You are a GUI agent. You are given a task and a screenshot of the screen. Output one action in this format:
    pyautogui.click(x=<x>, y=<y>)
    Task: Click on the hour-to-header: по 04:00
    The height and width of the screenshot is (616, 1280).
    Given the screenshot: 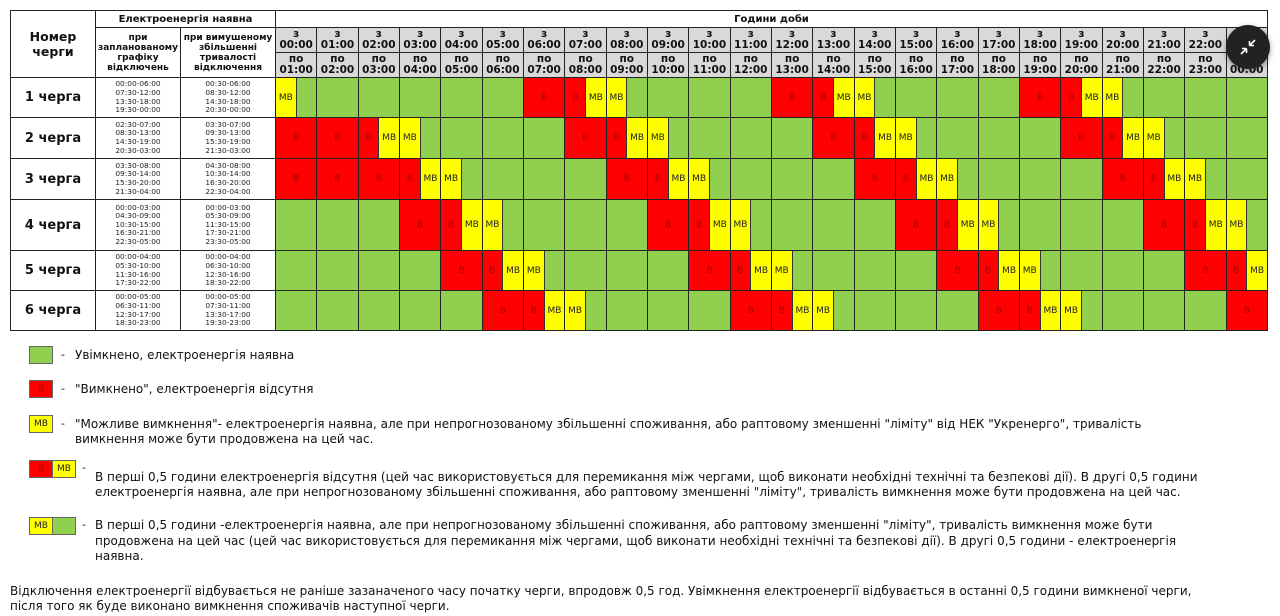 What is the action you would take?
    pyautogui.click(x=420, y=65)
    